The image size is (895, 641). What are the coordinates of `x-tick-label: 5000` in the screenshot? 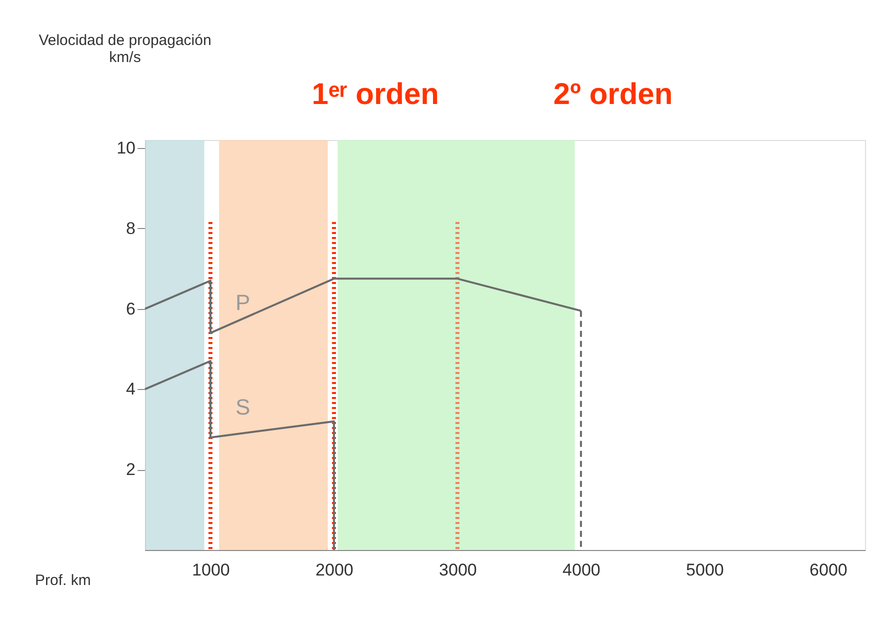 It's located at (705, 570).